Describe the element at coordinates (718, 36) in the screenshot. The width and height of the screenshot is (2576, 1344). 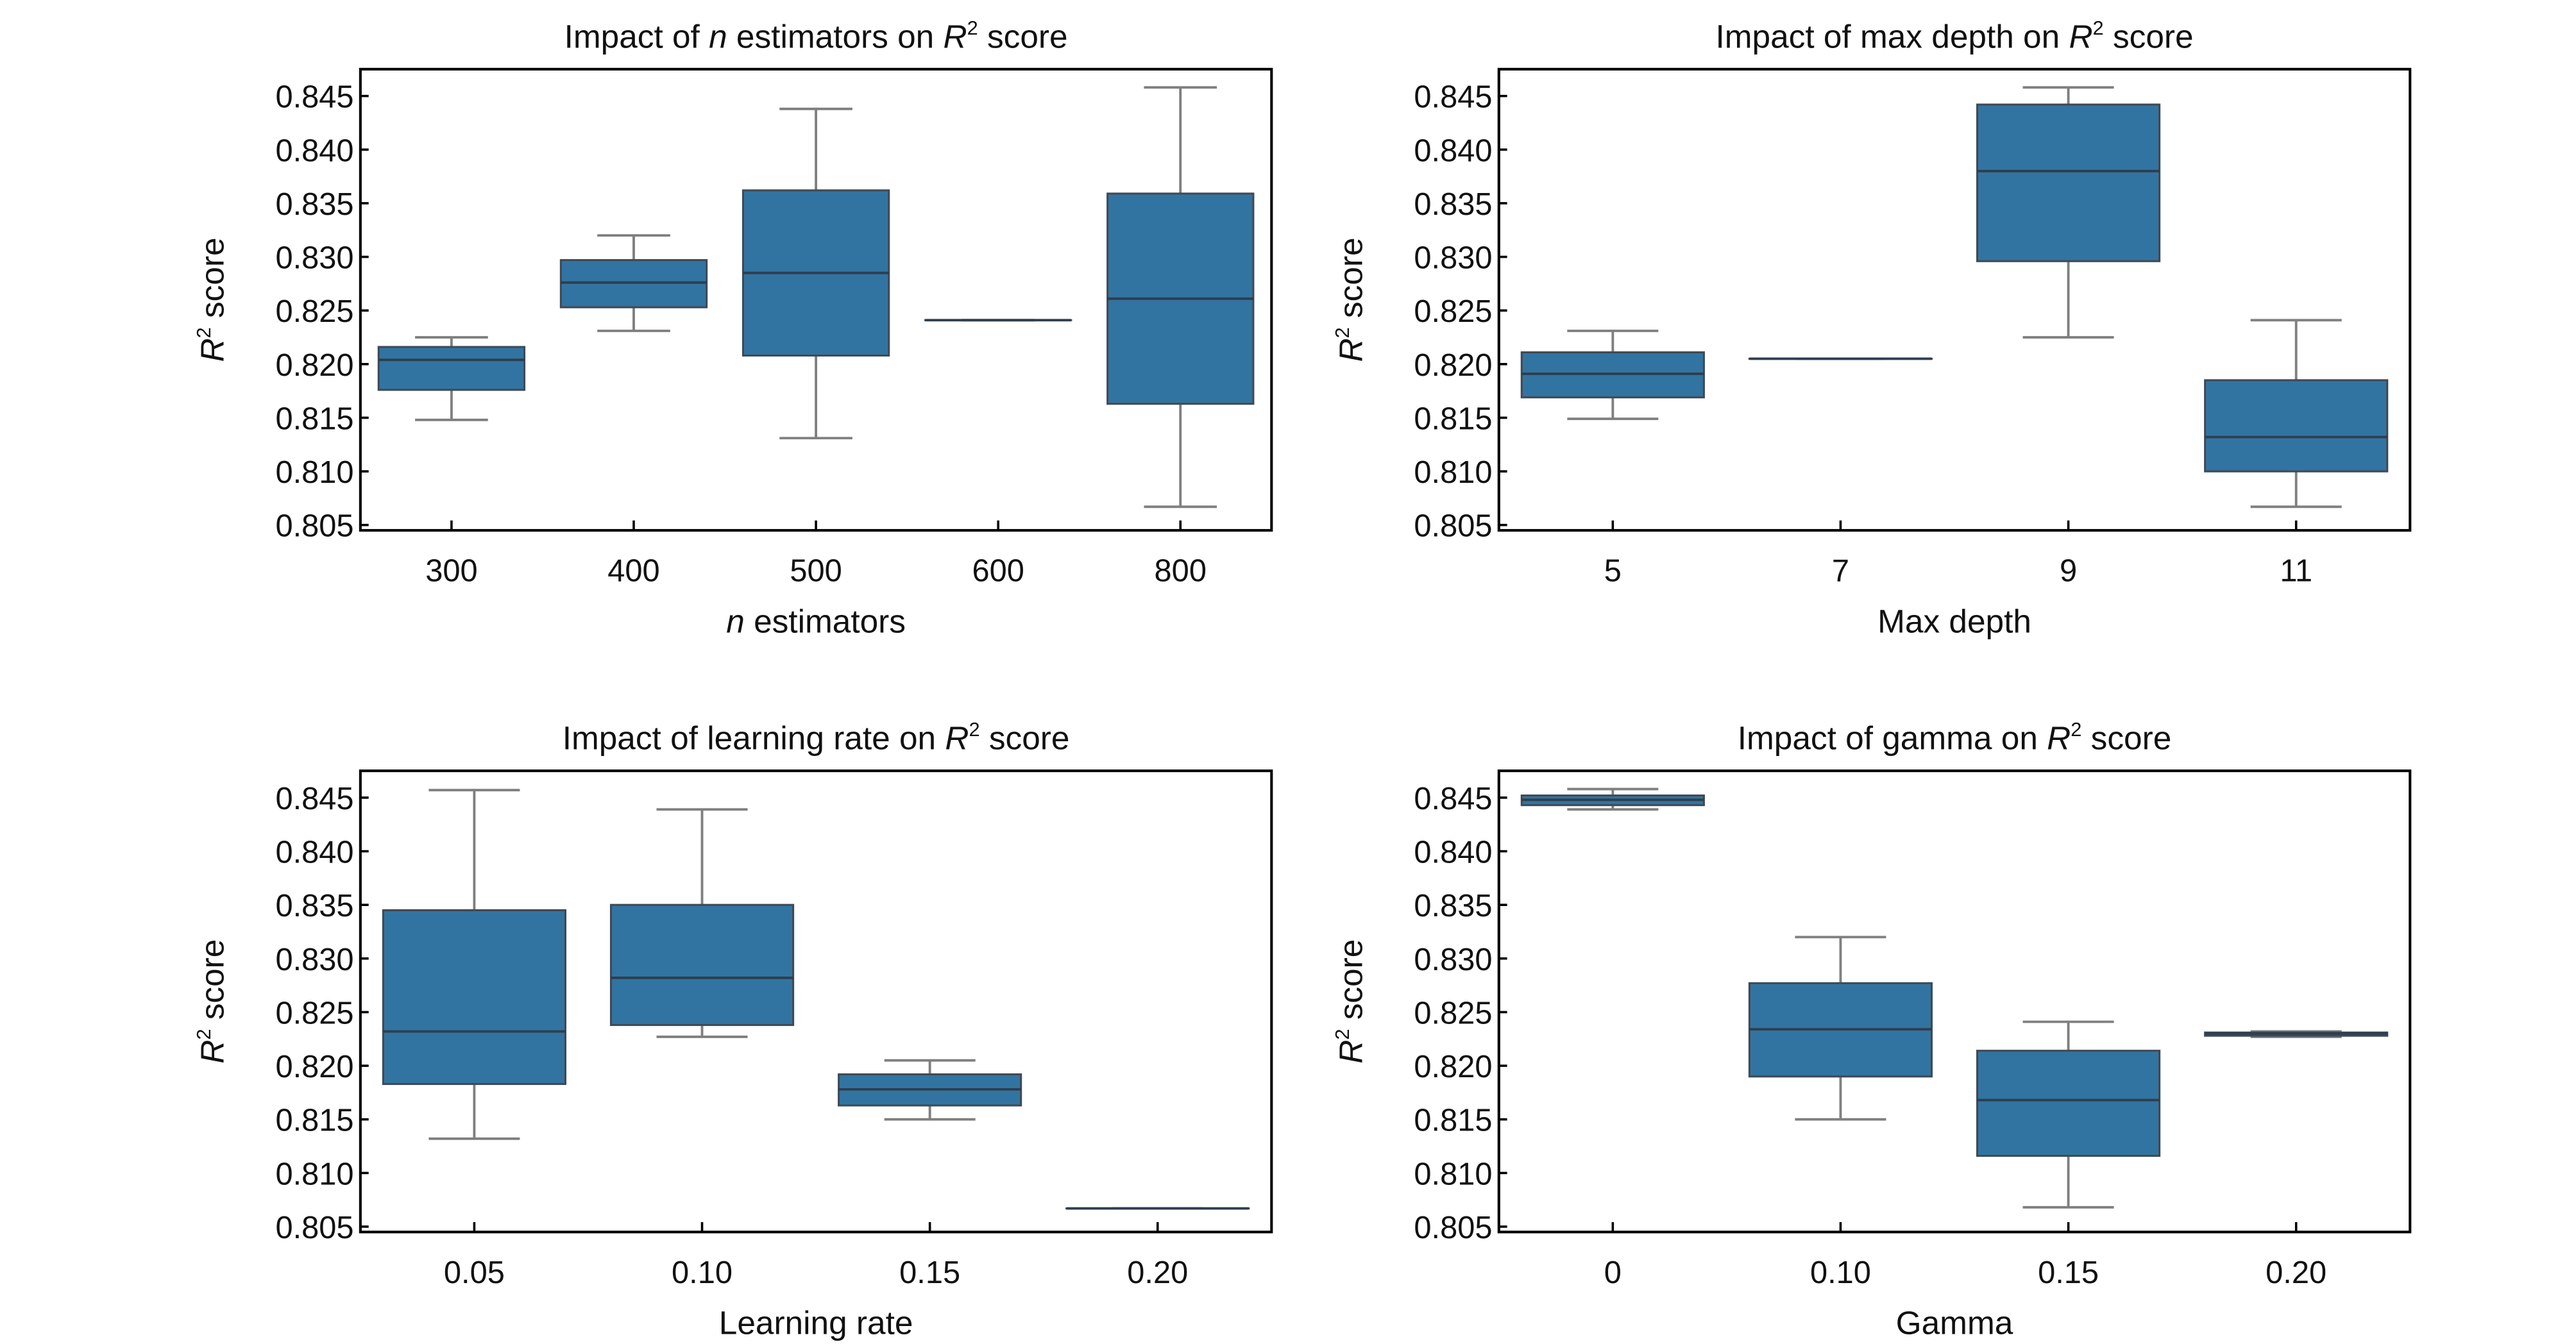
I see `chart-title-part: n` at that location.